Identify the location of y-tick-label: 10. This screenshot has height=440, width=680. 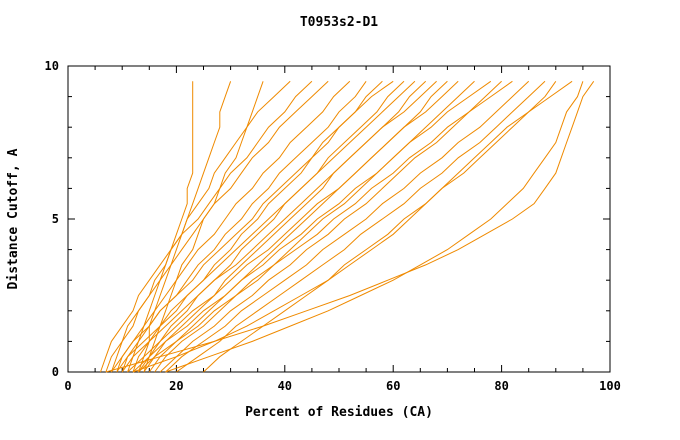
(52, 66).